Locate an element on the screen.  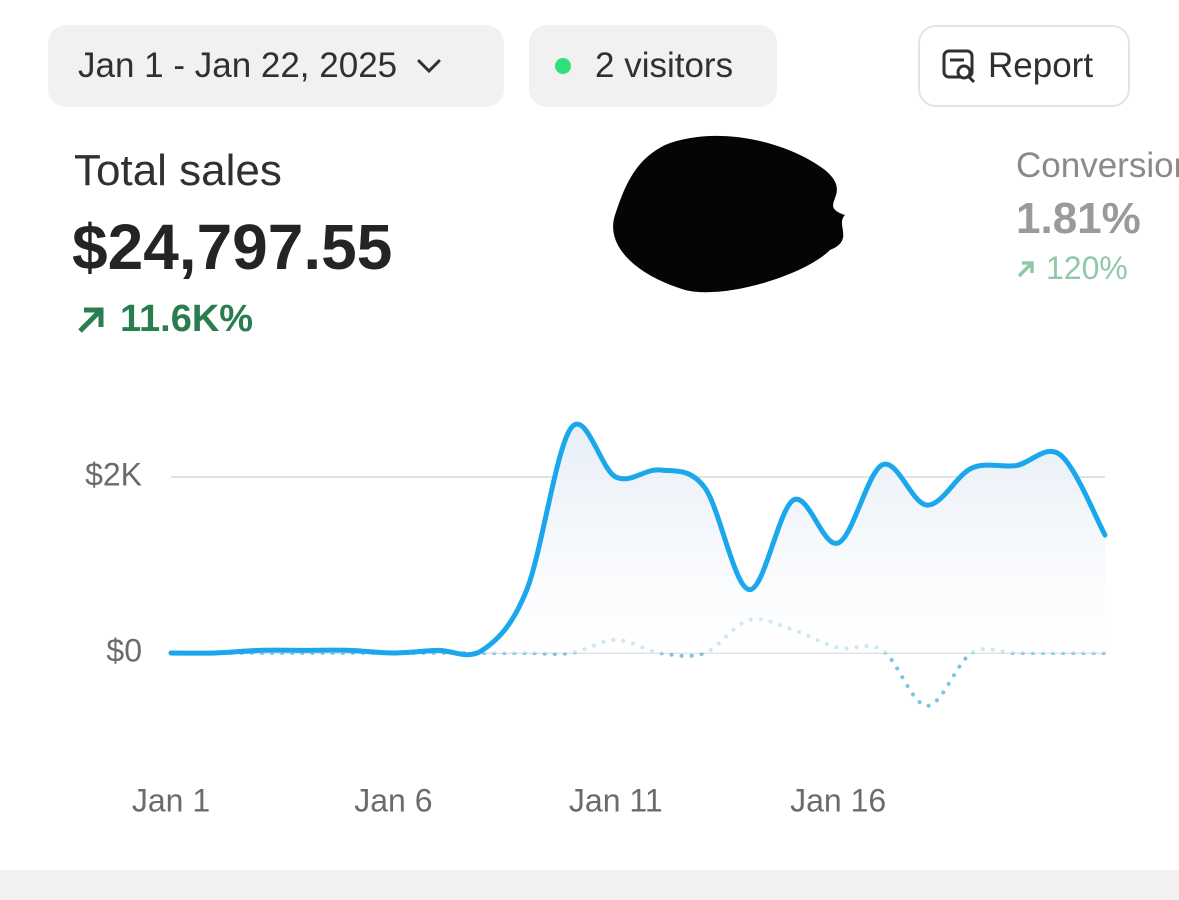
x-tick-label: Jan 6 is located at coordinates (393, 800).